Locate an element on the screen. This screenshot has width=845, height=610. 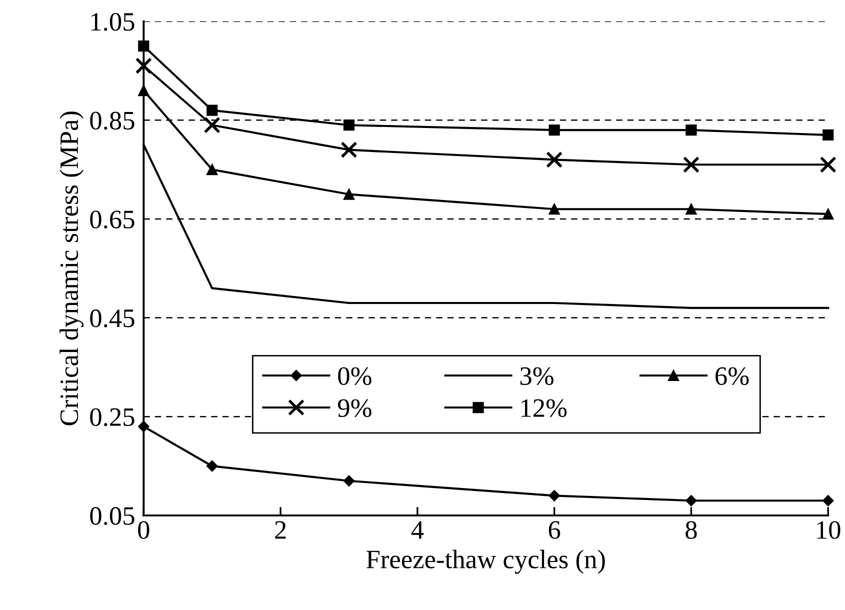
x-tick-label: 10 is located at coordinates (828, 530).